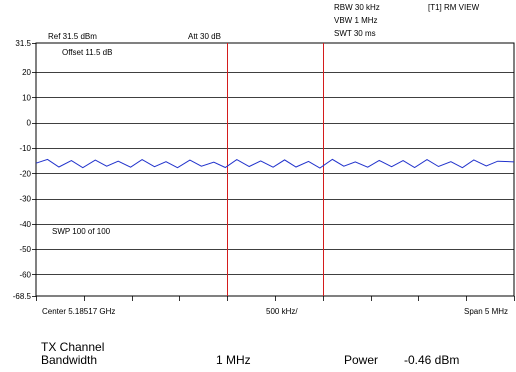  Describe the element at coordinates (73, 347) in the screenshot. I see `channel-label: TX Channel` at that location.